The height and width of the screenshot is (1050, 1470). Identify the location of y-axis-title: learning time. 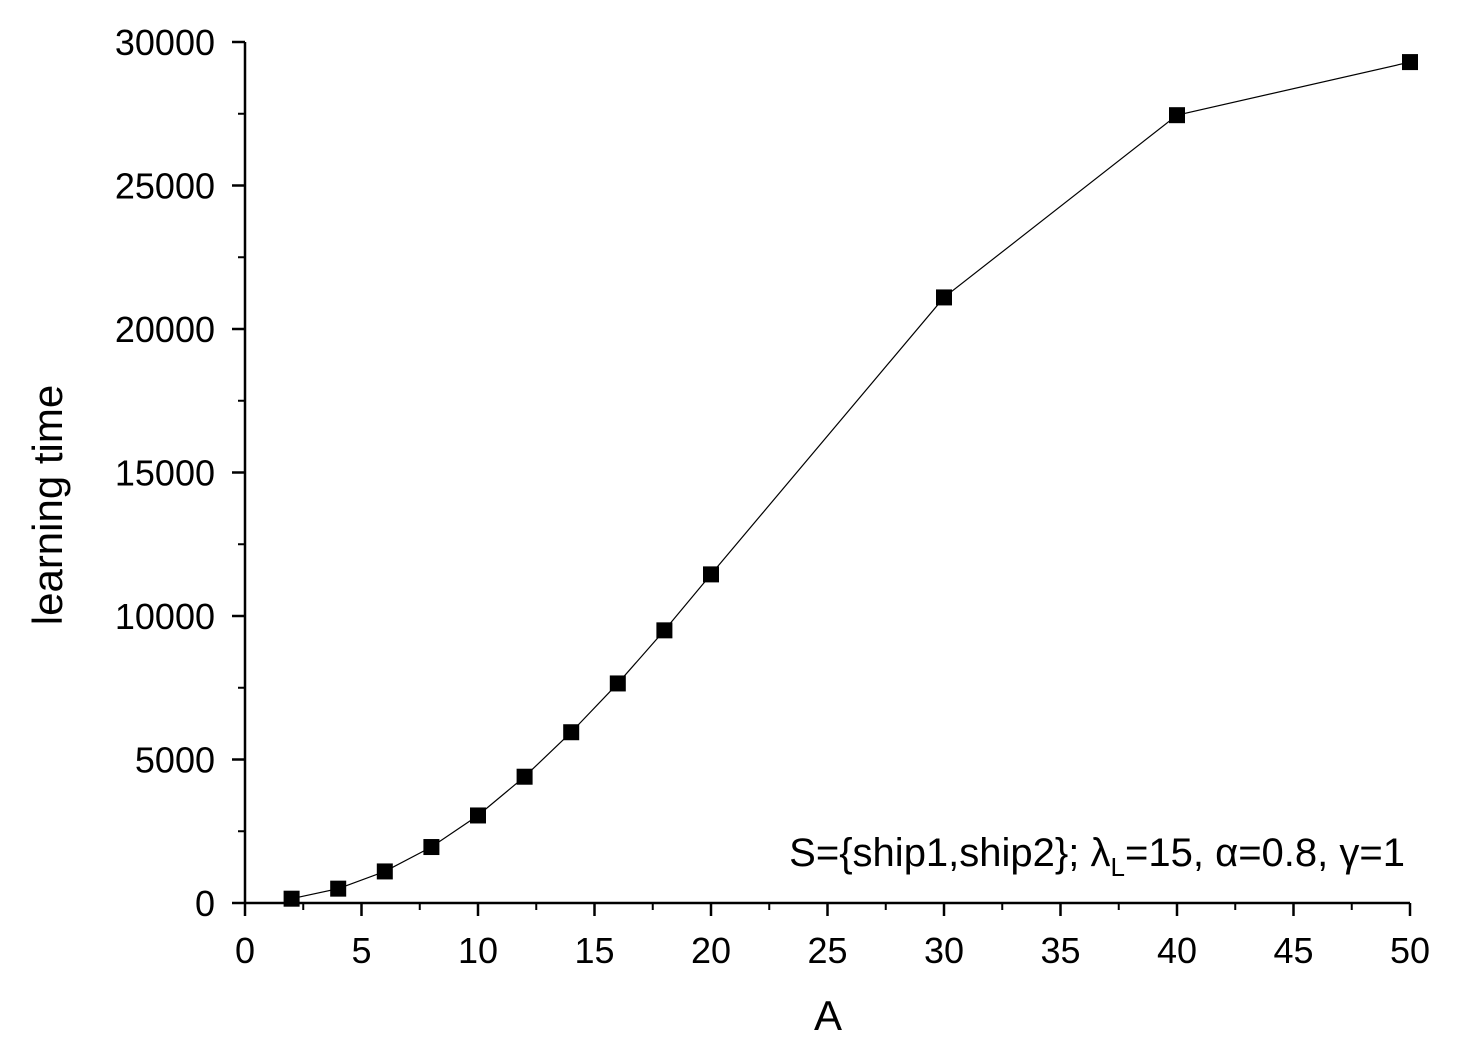
(47, 505).